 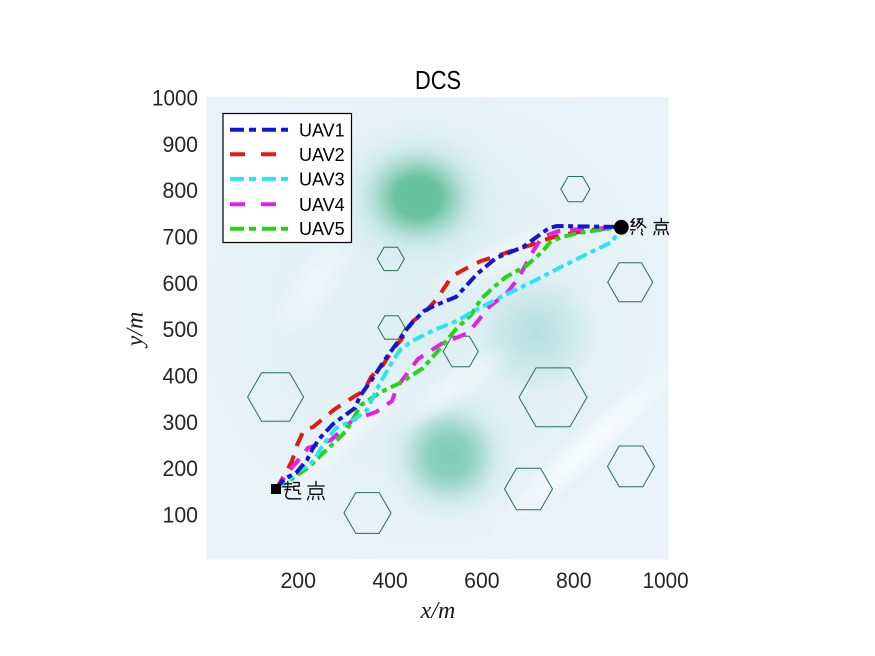 I want to click on svg-text: 500, so click(x=181, y=329).